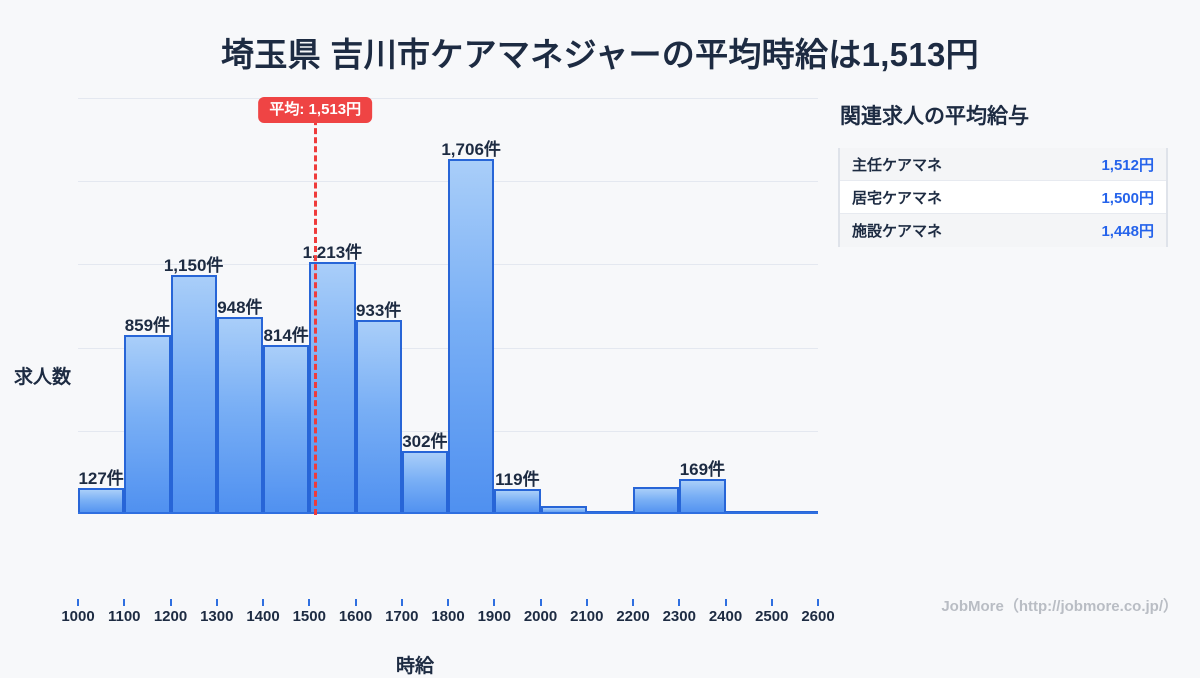 This screenshot has height=678, width=1200. Describe the element at coordinates (1003, 164) in the screenshot. I see `related-salary-row: 主任ケアマネ 1,512円` at that location.